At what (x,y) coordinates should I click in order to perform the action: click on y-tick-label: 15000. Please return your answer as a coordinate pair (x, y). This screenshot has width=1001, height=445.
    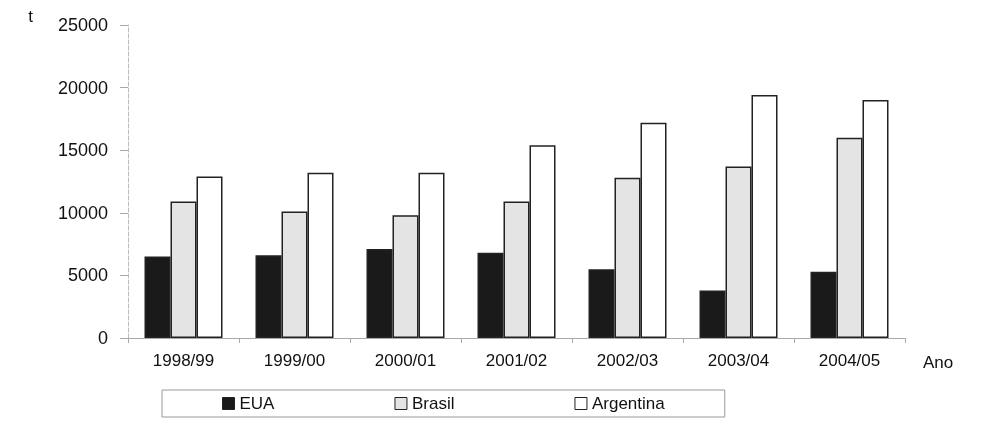
    Looking at the image, I should click on (82, 150).